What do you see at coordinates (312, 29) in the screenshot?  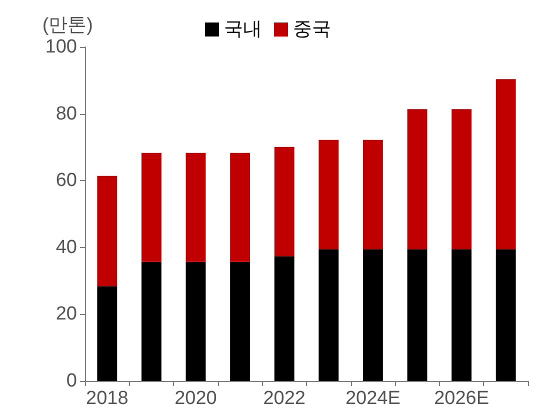 I see `legend-label: 중국` at bounding box center [312, 29].